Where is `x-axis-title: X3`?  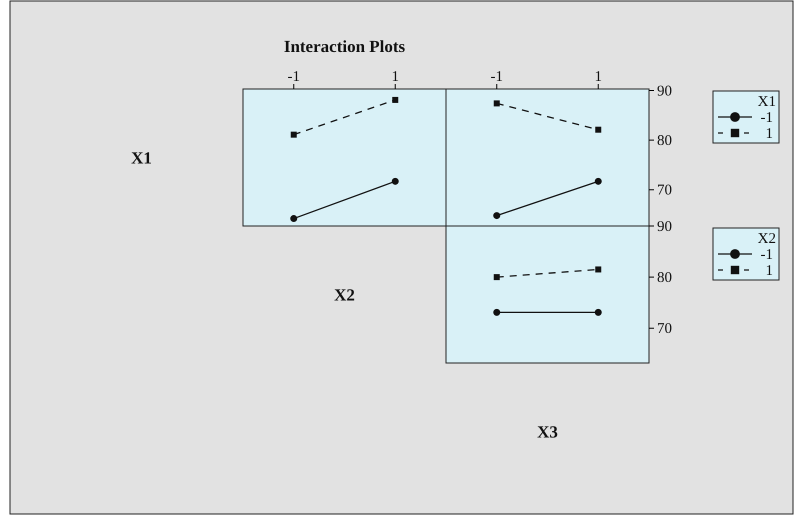 x-axis-title: X3 is located at coordinates (547, 432).